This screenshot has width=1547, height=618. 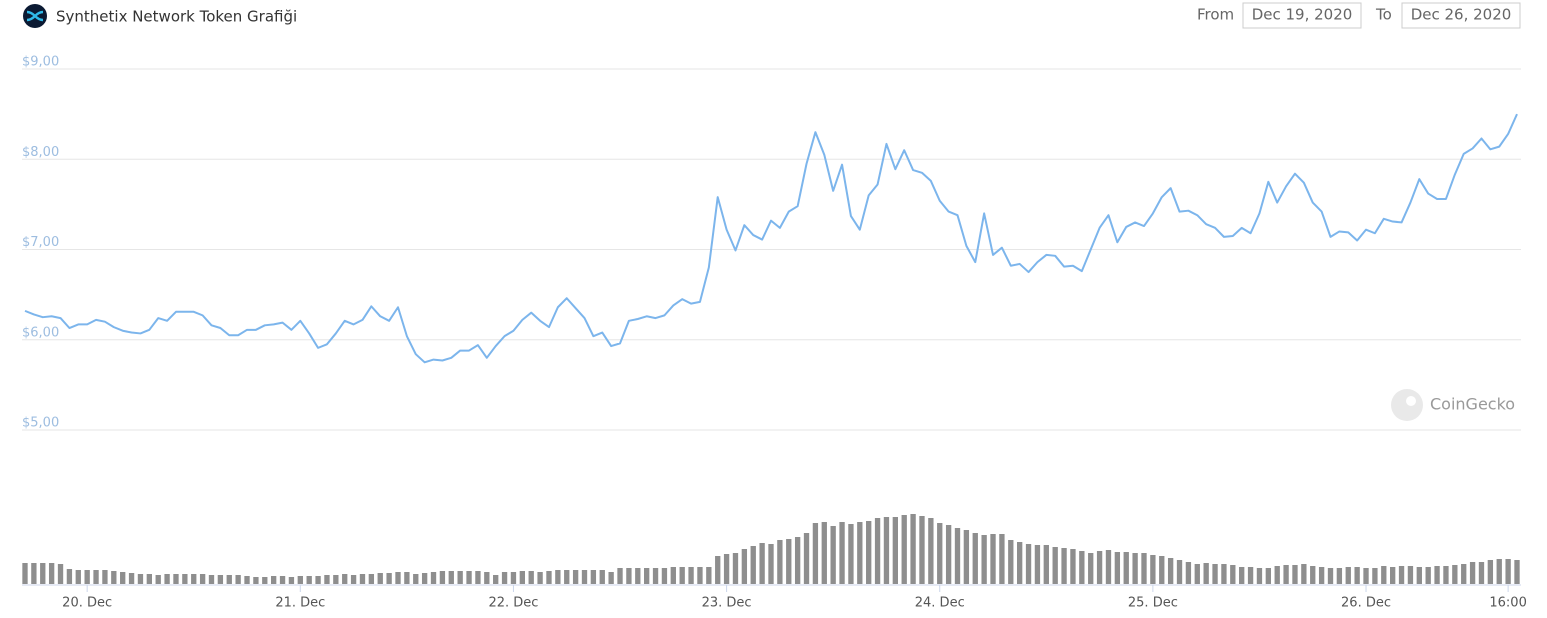 I want to click on x-tick-label: 26. Dec, so click(x=1366, y=603).